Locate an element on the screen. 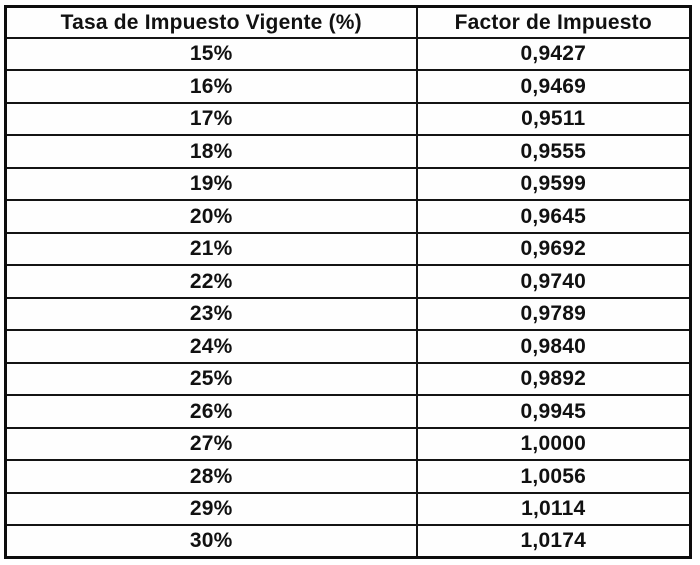  rate-cell: 28% is located at coordinates (211, 476).